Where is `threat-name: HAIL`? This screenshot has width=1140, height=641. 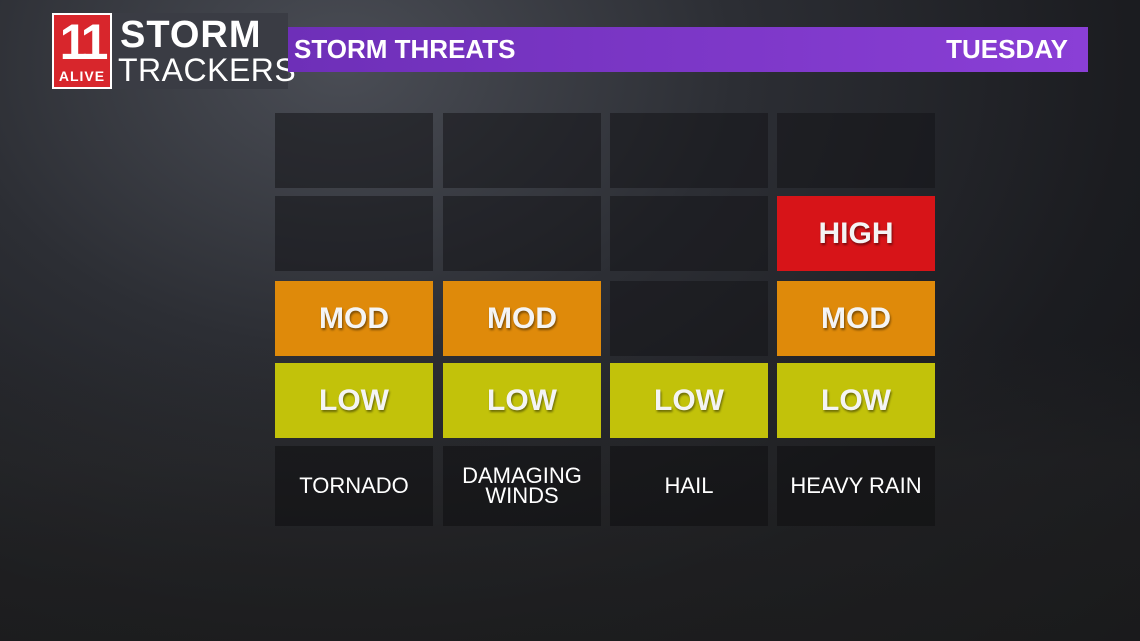 threat-name: HAIL is located at coordinates (689, 486).